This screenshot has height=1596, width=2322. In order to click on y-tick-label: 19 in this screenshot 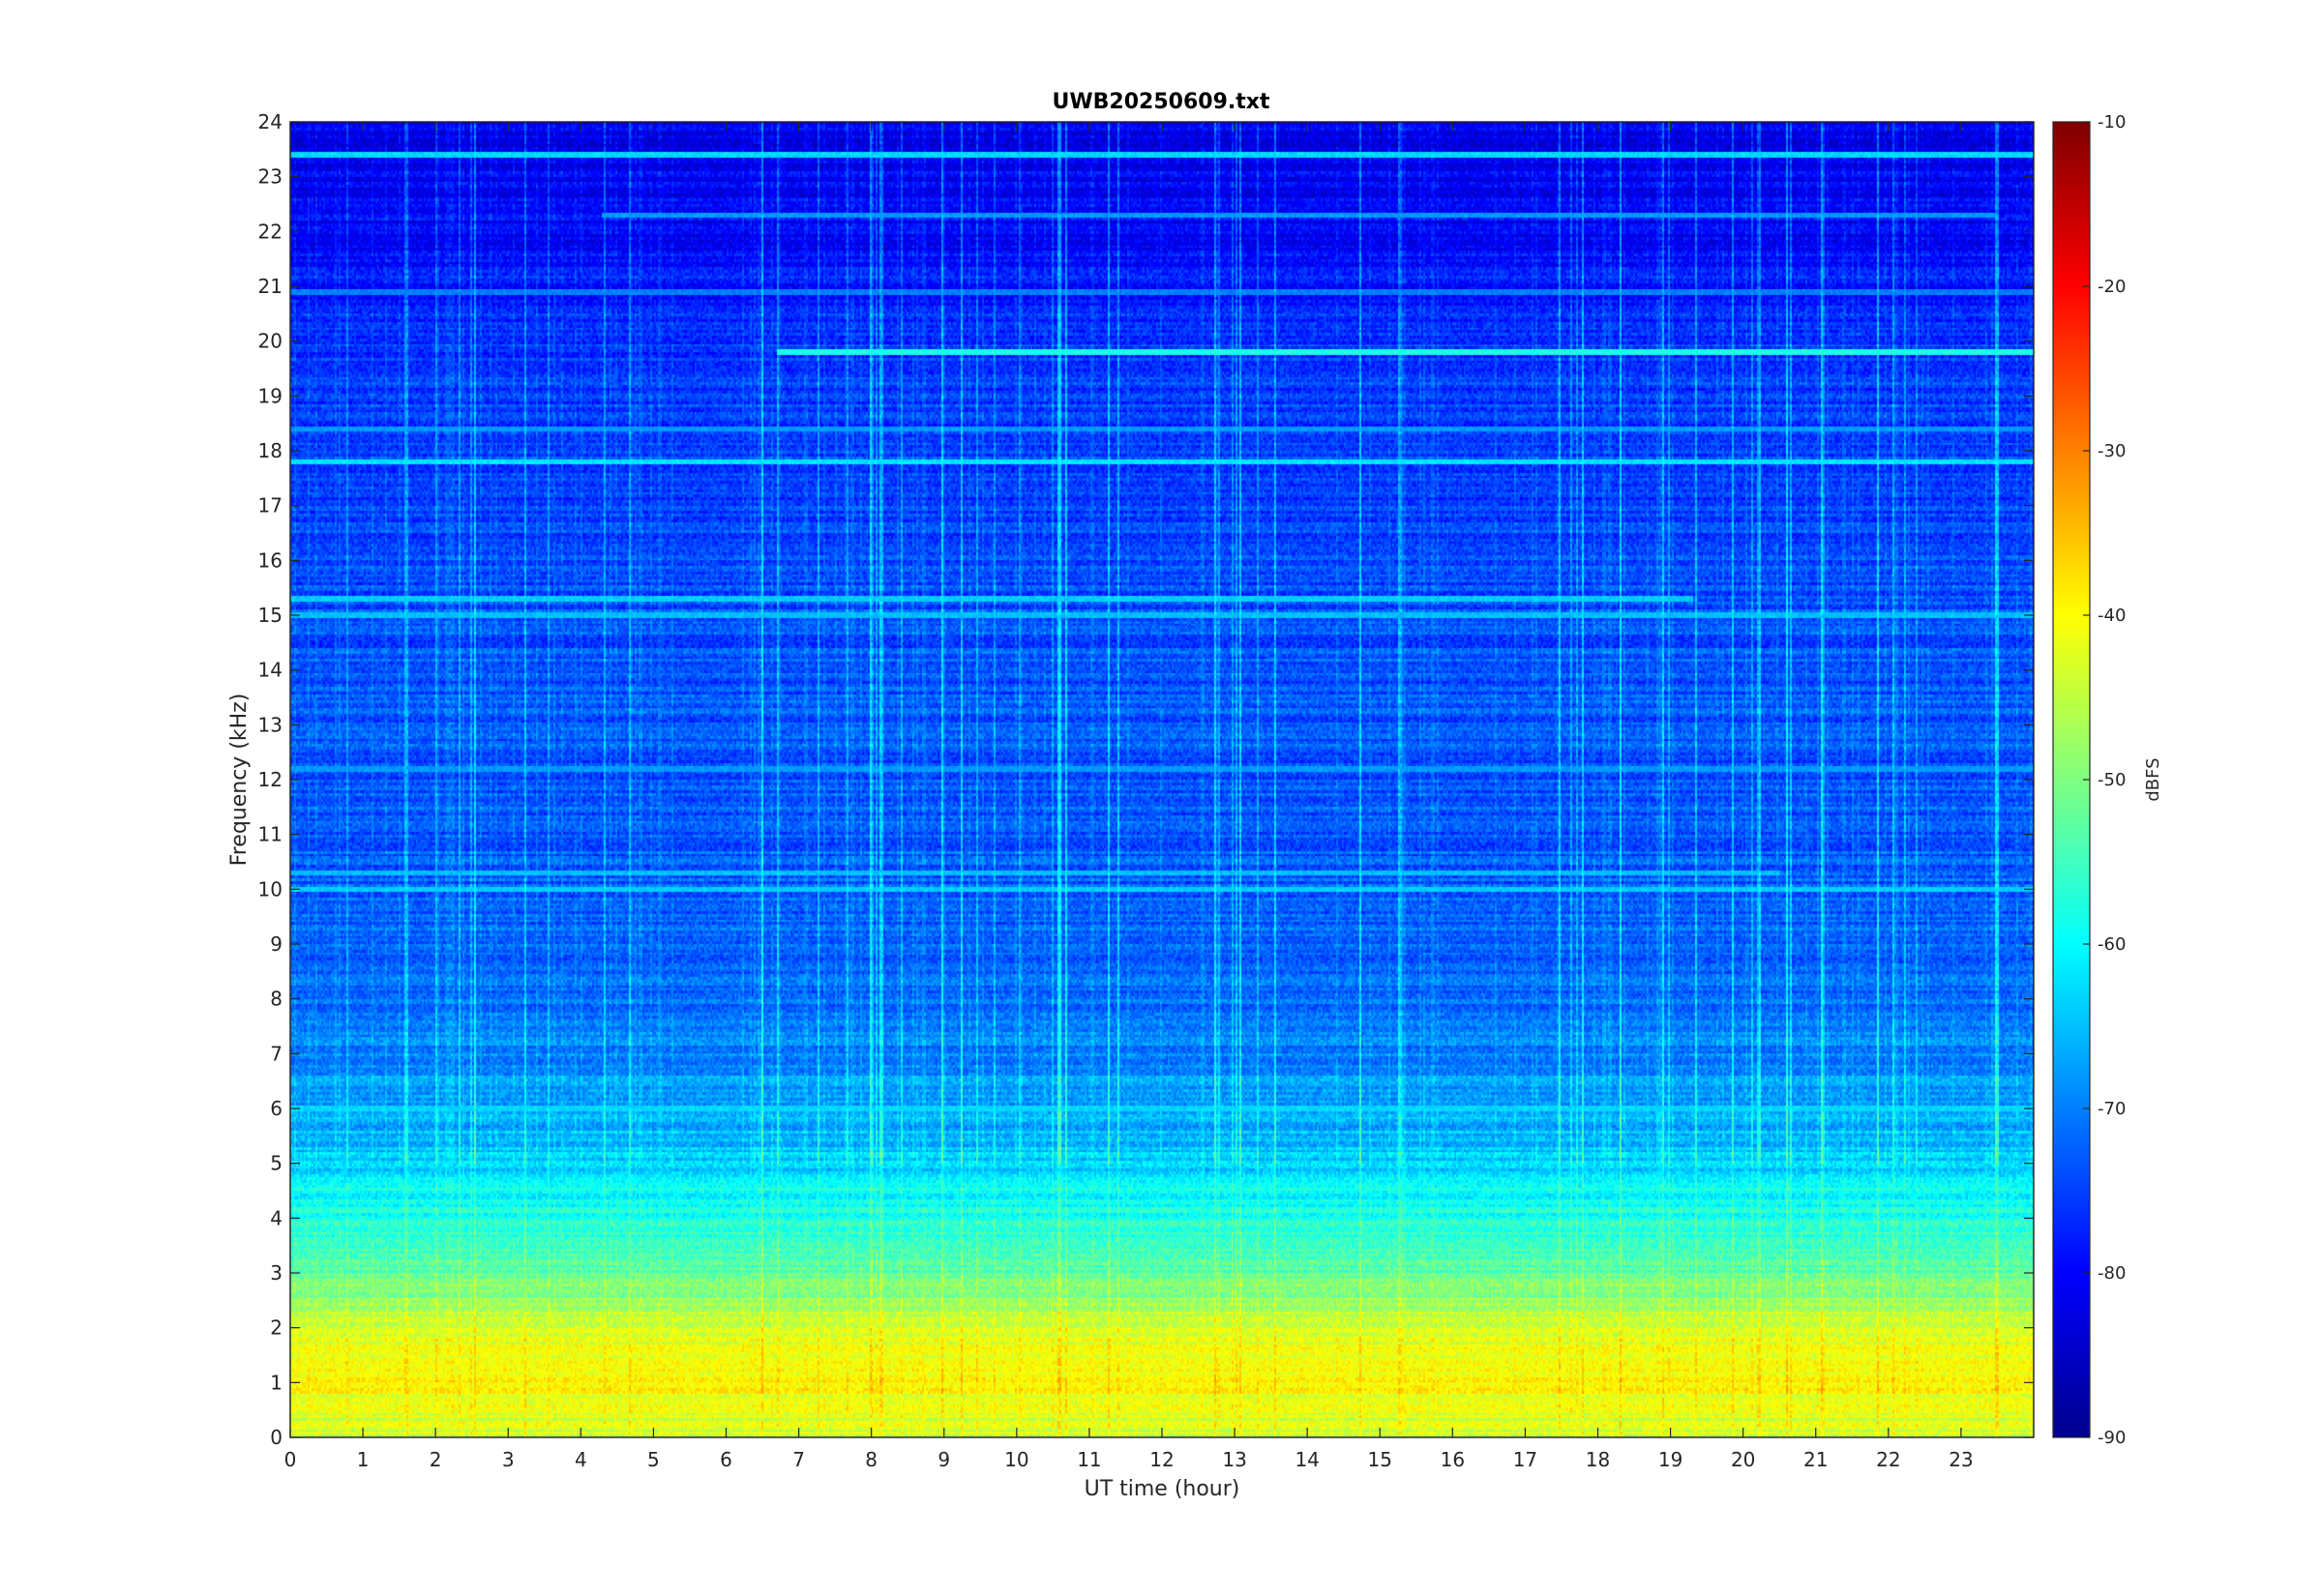, I will do `click(270, 395)`.